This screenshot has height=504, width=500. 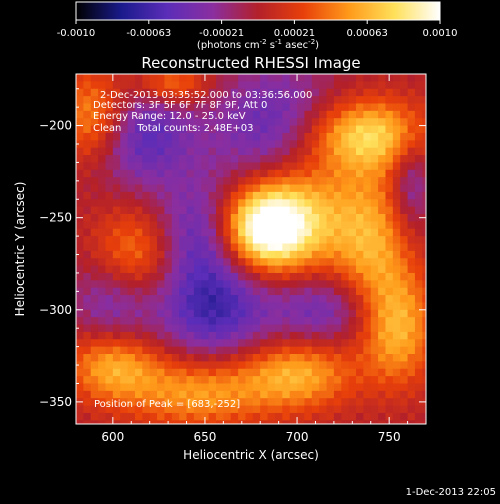 I want to click on annotation-total-counts: Clean Total counts: 2.48E+03, so click(x=173, y=128).